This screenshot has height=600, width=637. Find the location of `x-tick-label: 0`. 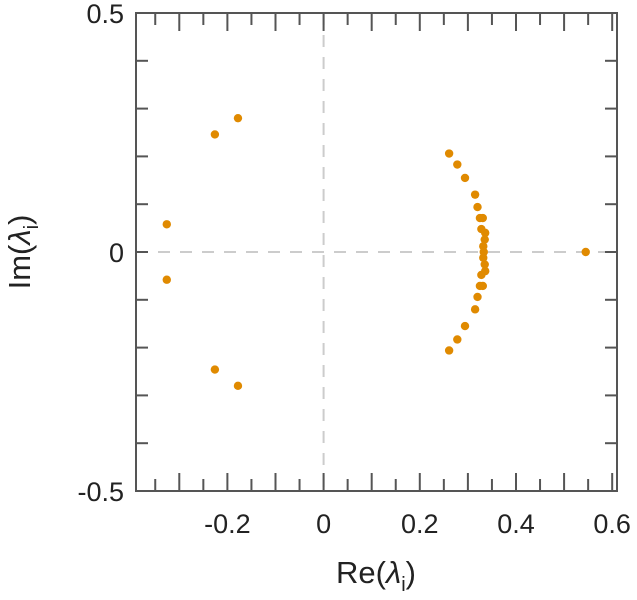

x-tick-label: 0 is located at coordinates (323, 524).